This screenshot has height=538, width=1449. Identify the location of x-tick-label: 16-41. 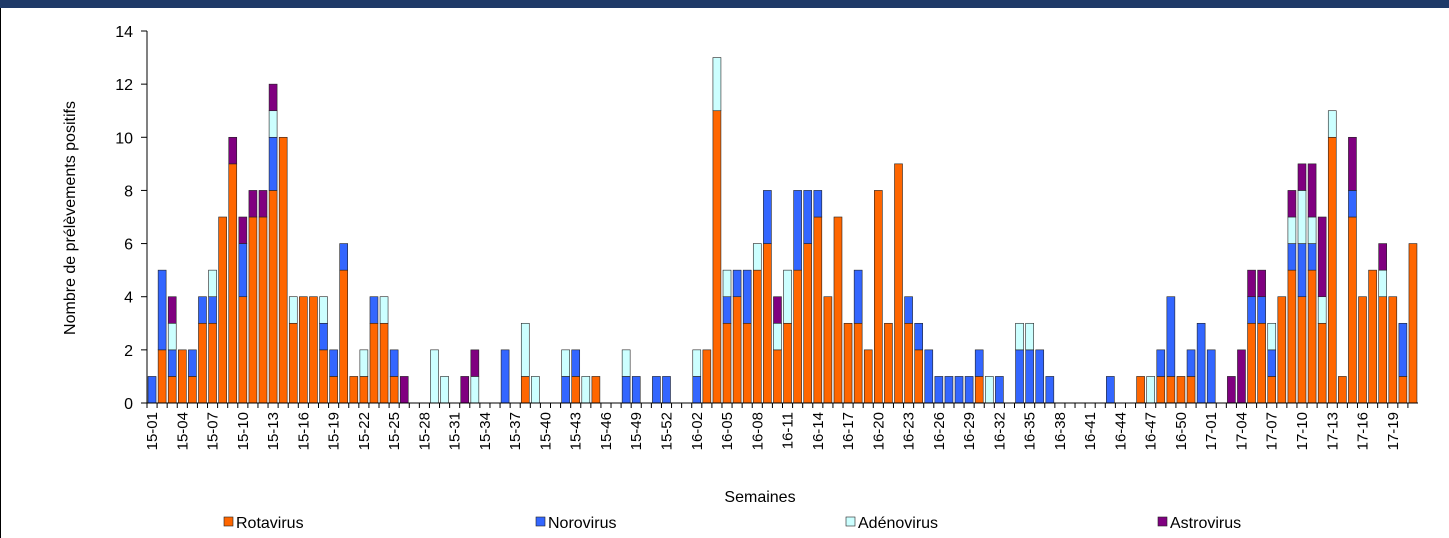
(1090, 431).